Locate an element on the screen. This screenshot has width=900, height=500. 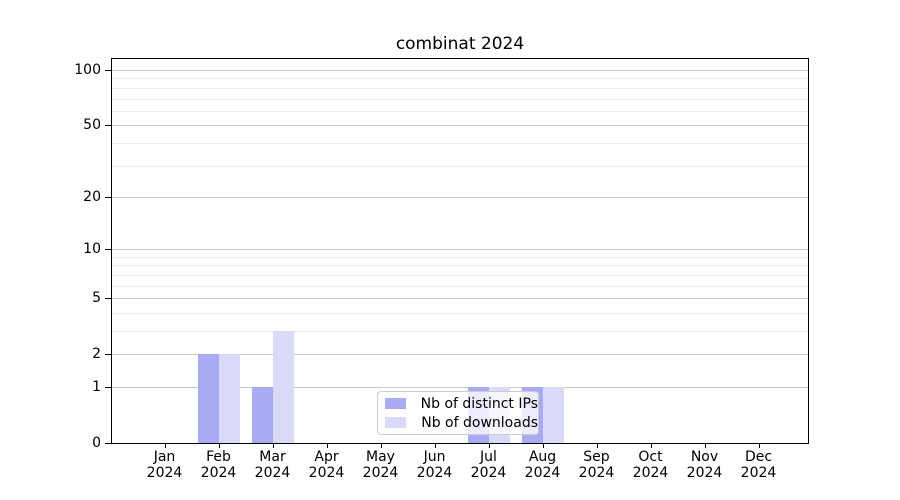
x-tick-label: Mar 2024 is located at coordinates (273, 465).